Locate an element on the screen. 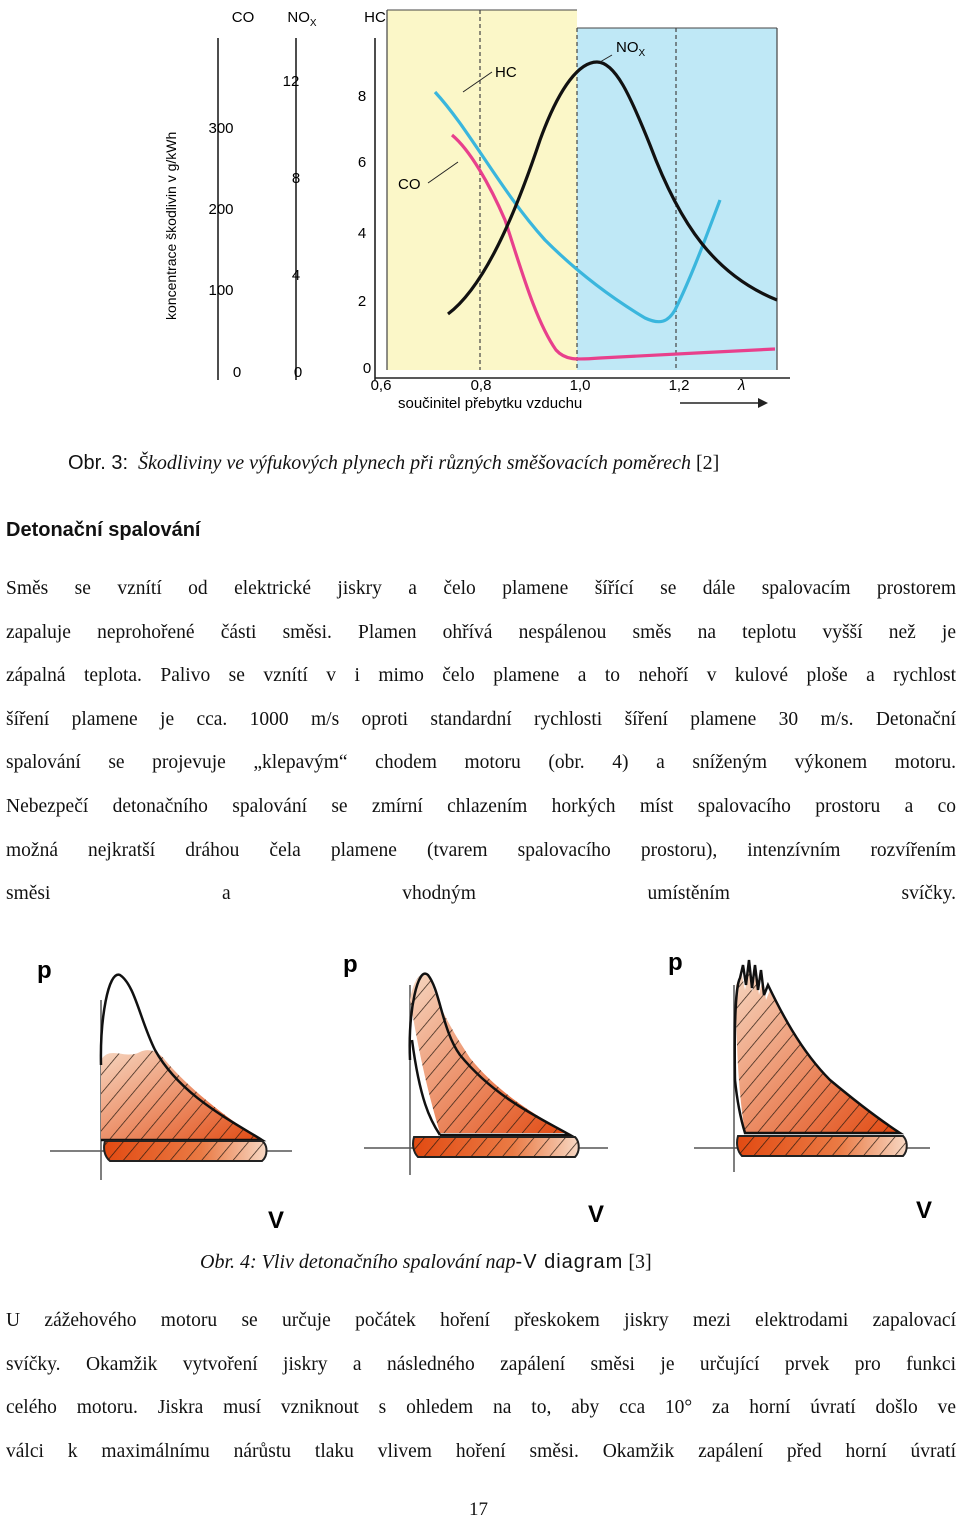 The height and width of the screenshot is (1523, 960). hc-curve-label: HC is located at coordinates (506, 72).